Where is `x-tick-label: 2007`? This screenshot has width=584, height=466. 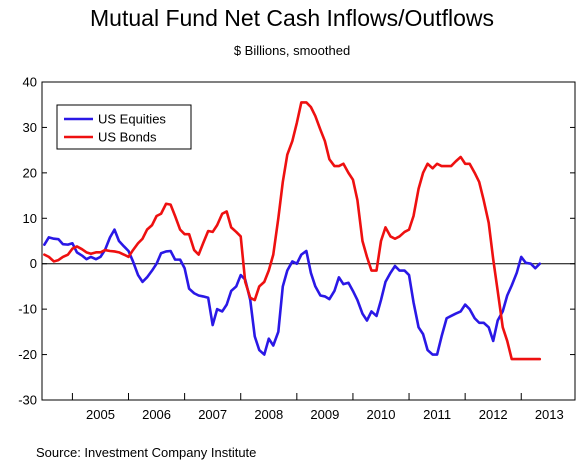
x-tick-label: 2007 is located at coordinates (212, 414).